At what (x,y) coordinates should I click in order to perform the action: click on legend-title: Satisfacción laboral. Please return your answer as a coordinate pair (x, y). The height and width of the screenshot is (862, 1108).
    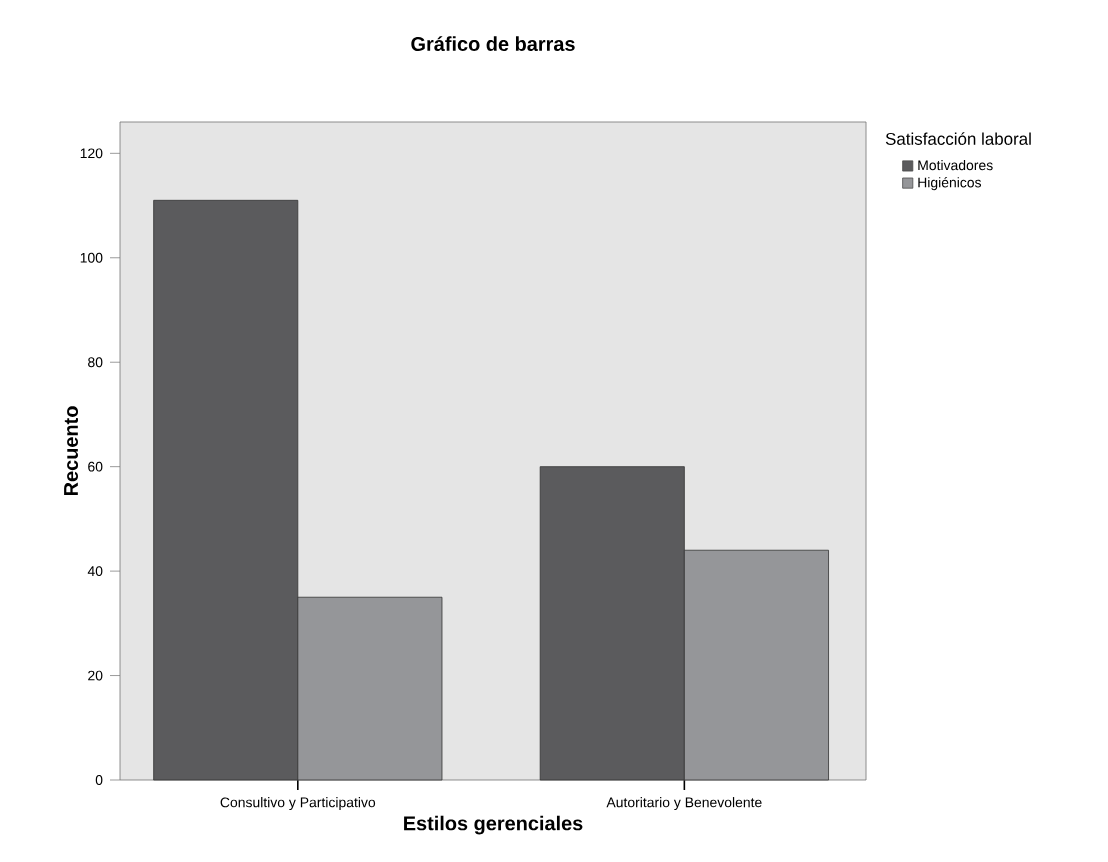
    Looking at the image, I should click on (958, 138).